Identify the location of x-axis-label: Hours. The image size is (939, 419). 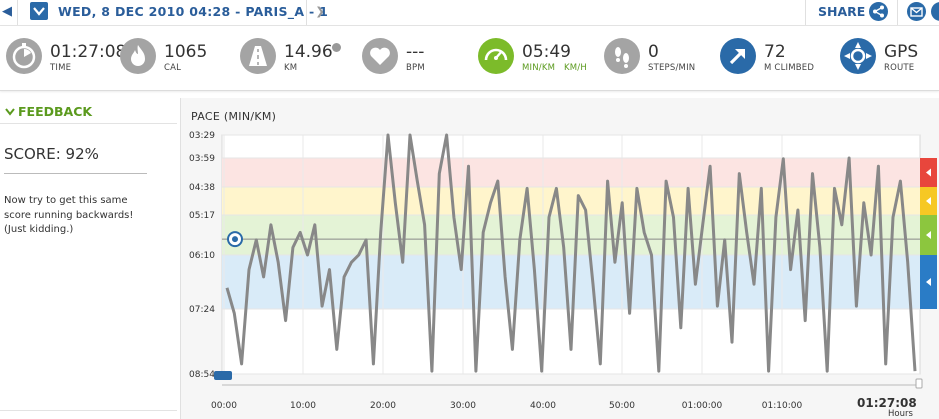
(900, 414).